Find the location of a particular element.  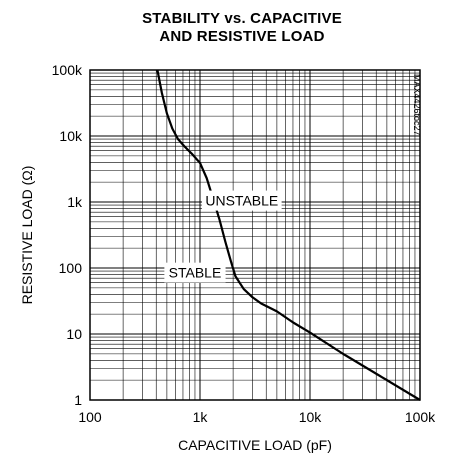

y-tick-label: 10 is located at coordinates (74, 334).